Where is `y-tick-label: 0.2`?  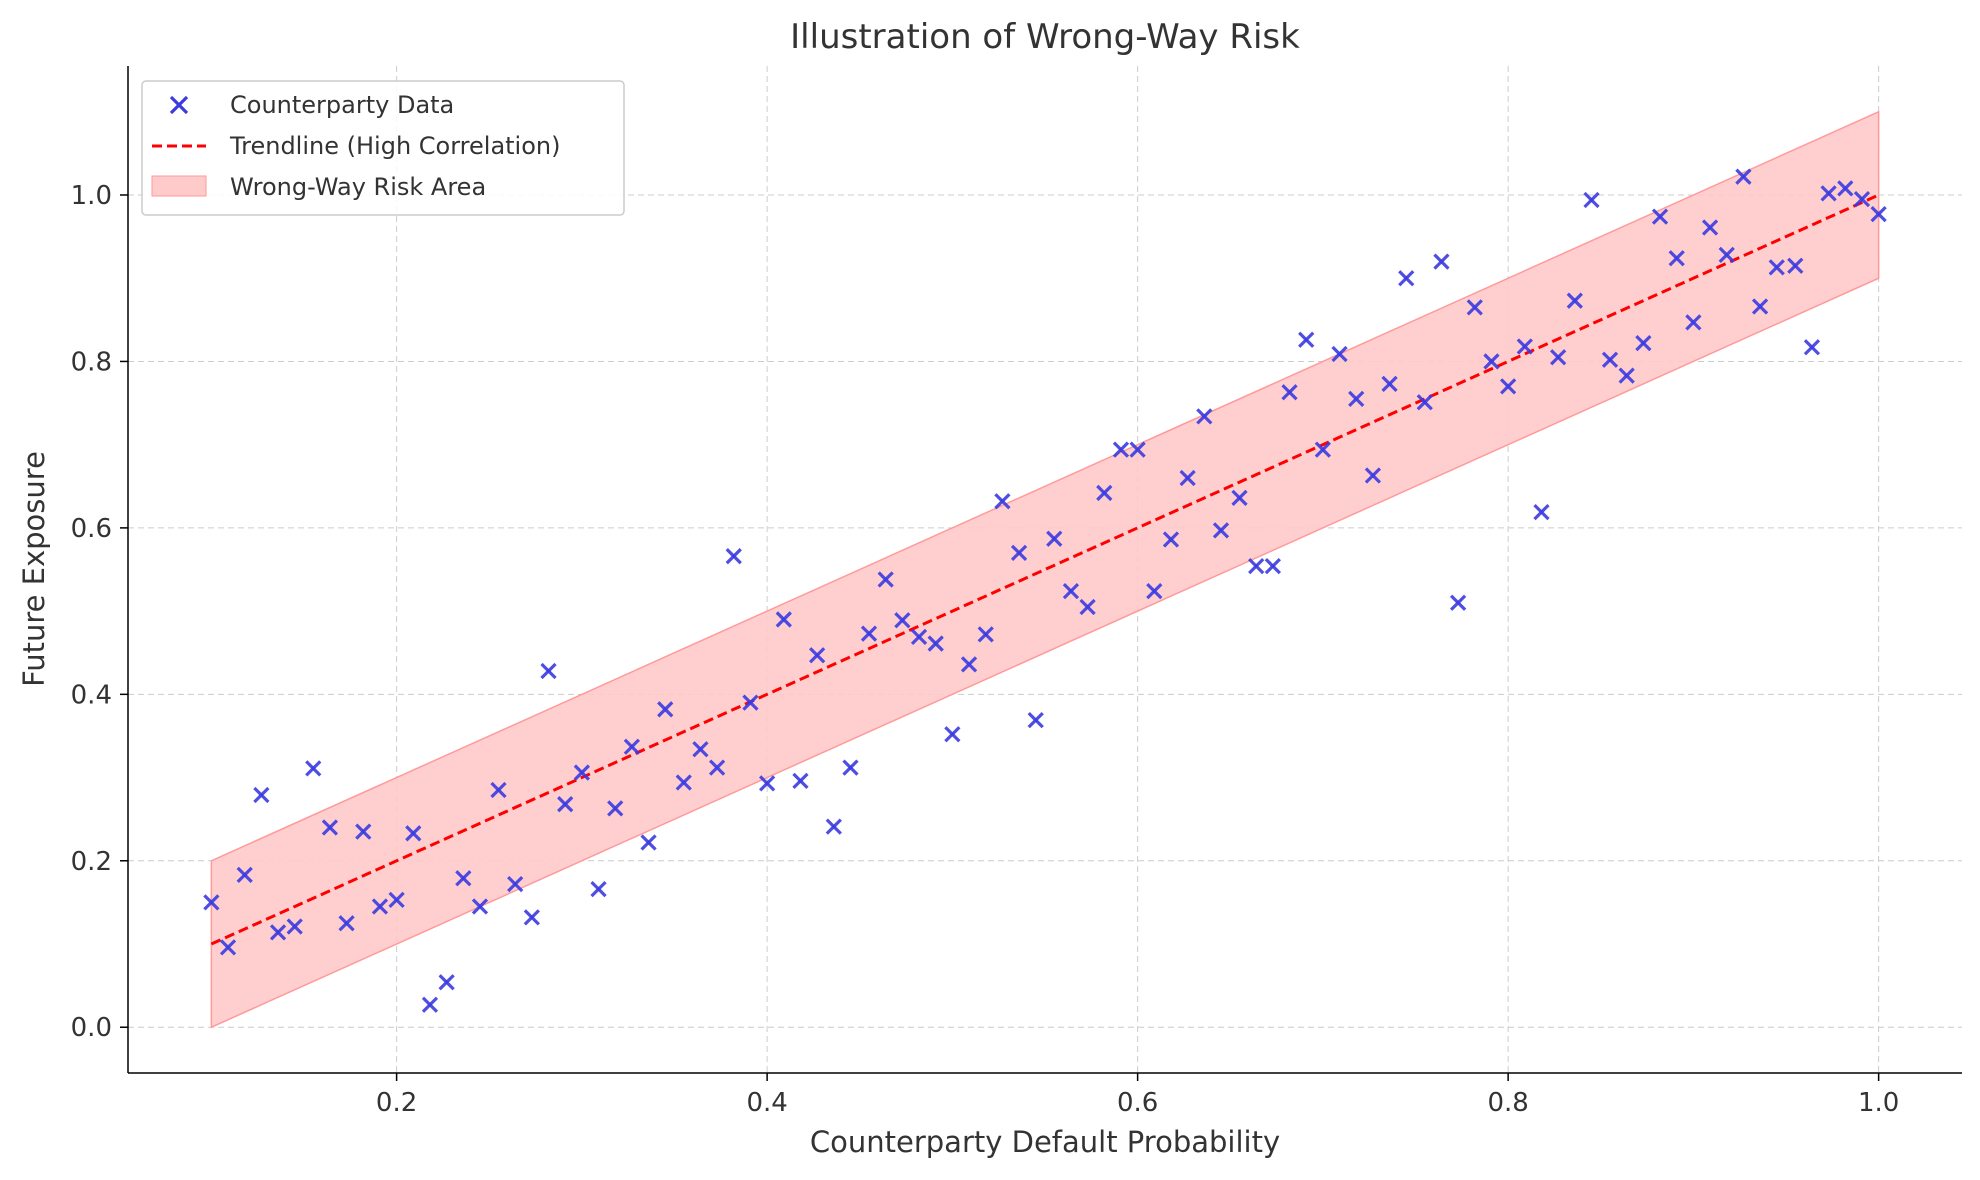 y-tick-label: 0.2 is located at coordinates (91, 862).